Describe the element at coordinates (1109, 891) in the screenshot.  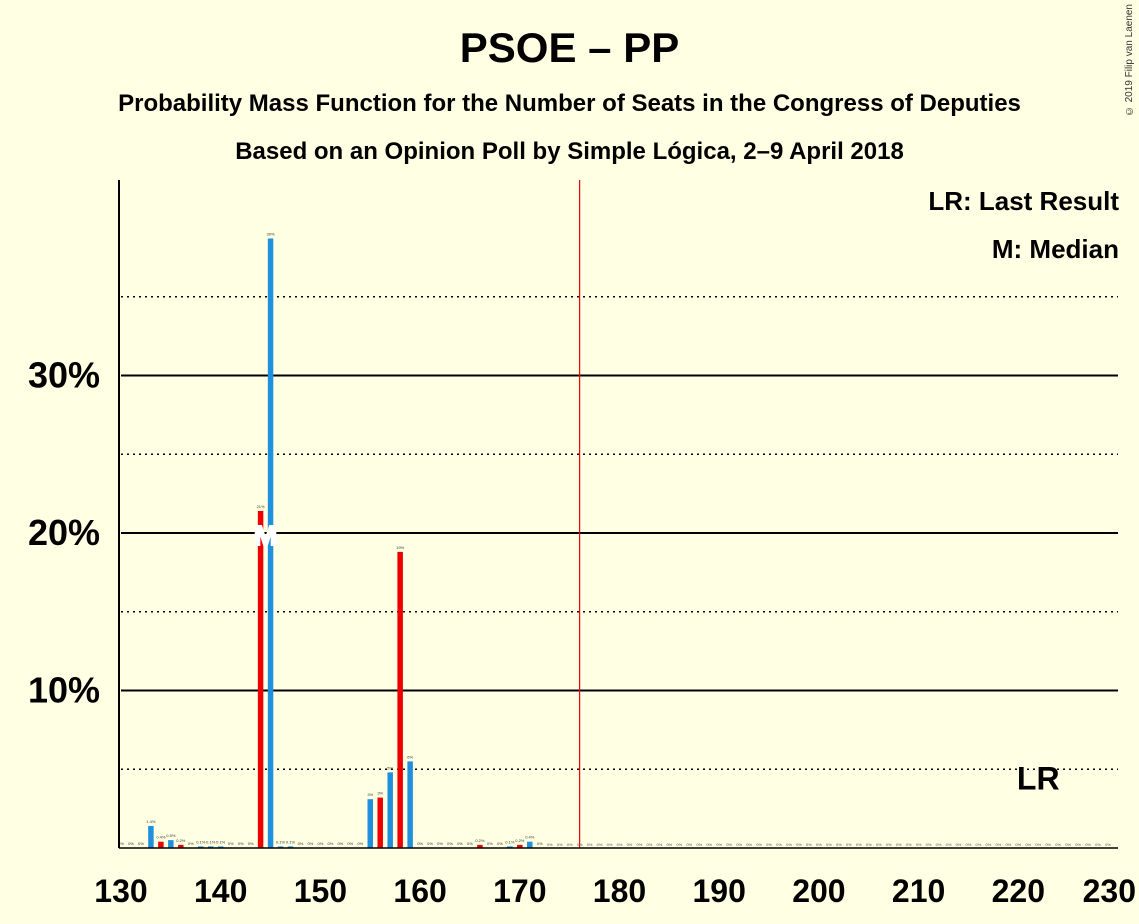
I see `x-tick-label: 230` at that location.